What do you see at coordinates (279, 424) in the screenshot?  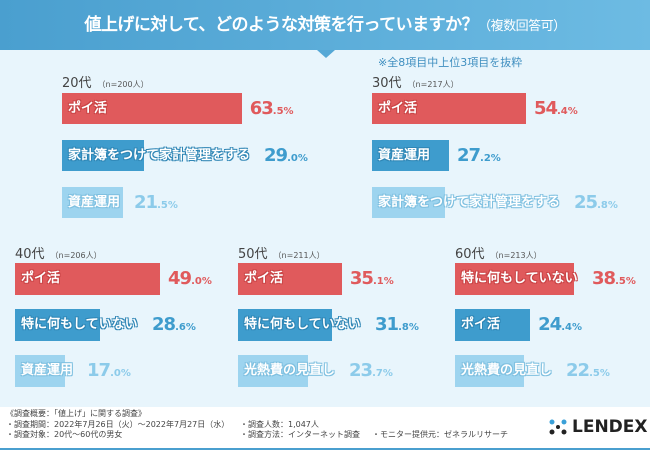 I see `survey-count: ・調査人数：1,047人` at bounding box center [279, 424].